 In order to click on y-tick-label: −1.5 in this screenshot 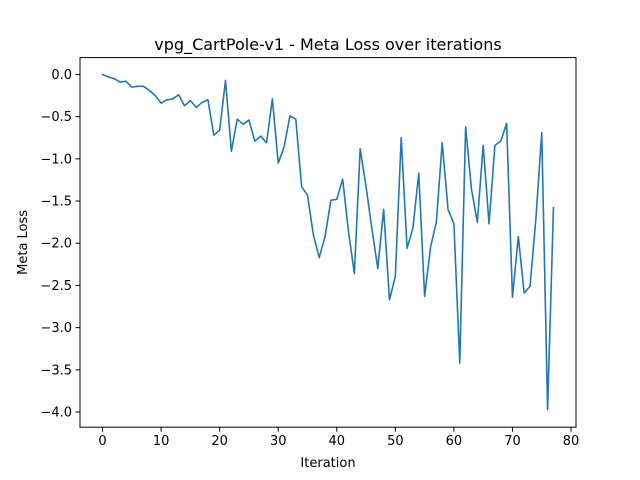, I will do `click(56, 202)`.